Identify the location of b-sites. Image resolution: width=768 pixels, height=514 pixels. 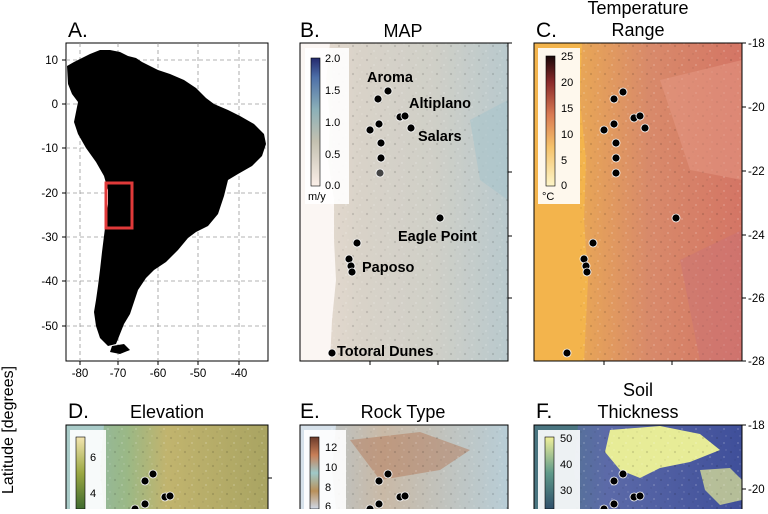
(386, 222).